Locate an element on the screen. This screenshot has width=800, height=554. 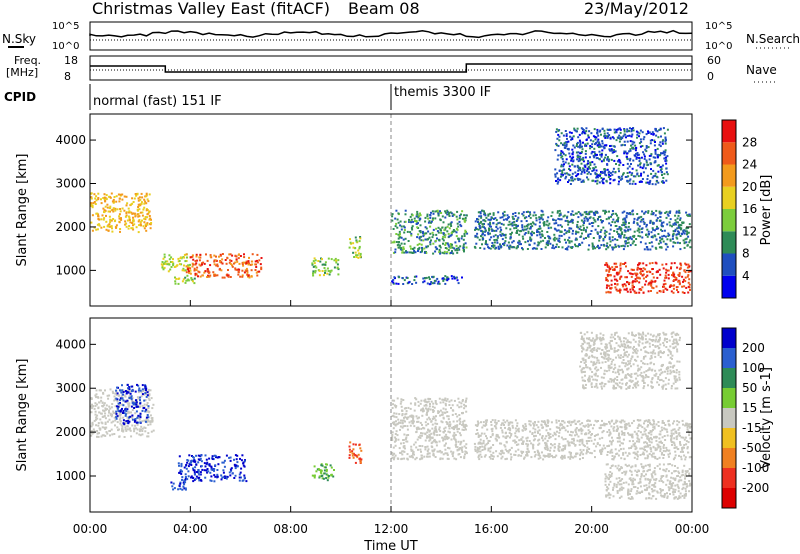
noise-left-label: N.Sky is located at coordinates (19, 39).